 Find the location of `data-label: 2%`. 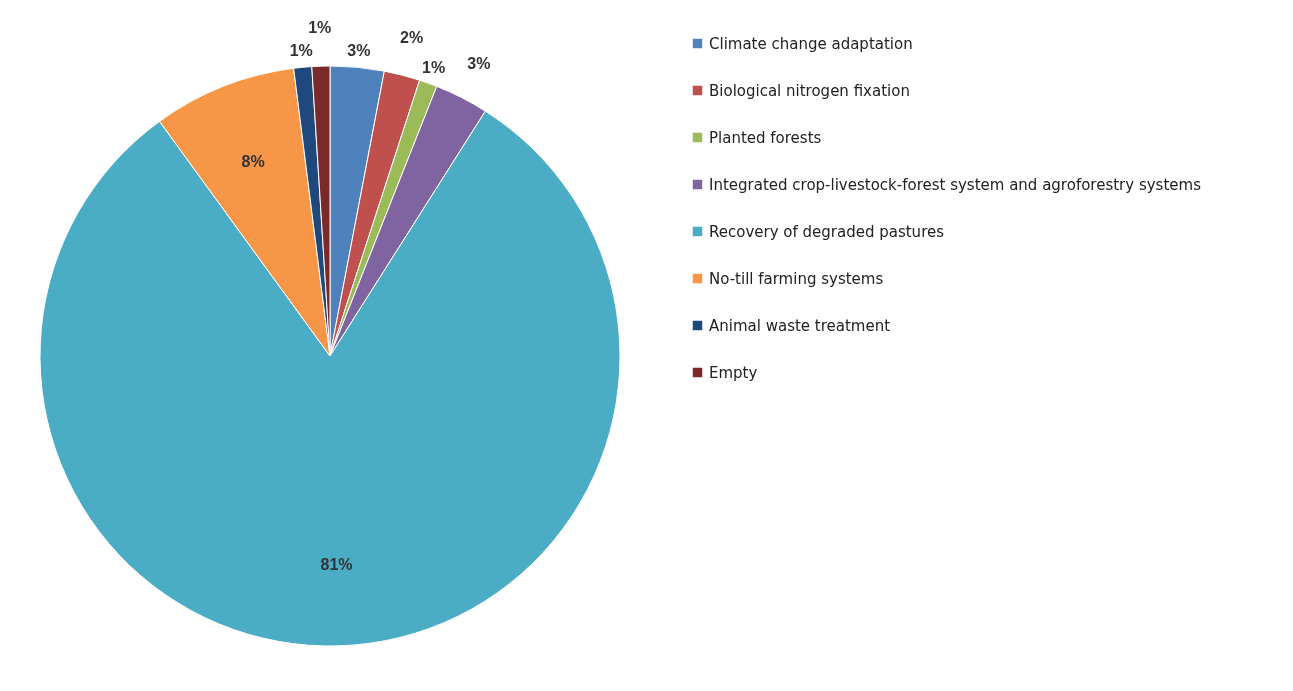

data-label: 2% is located at coordinates (412, 38).